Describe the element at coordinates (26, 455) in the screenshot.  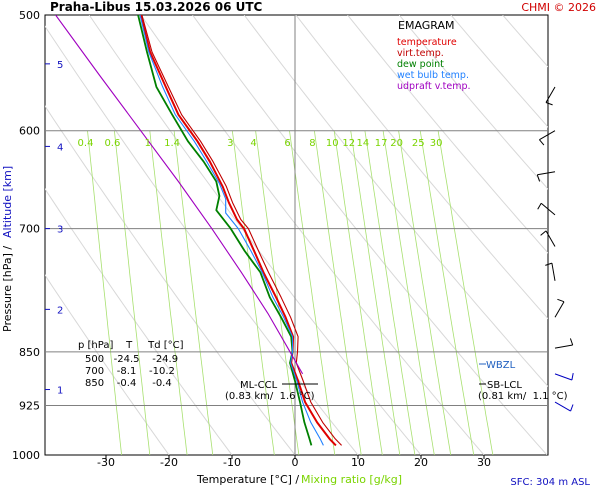
I see `pressure-tick-label: 1000` at that location.